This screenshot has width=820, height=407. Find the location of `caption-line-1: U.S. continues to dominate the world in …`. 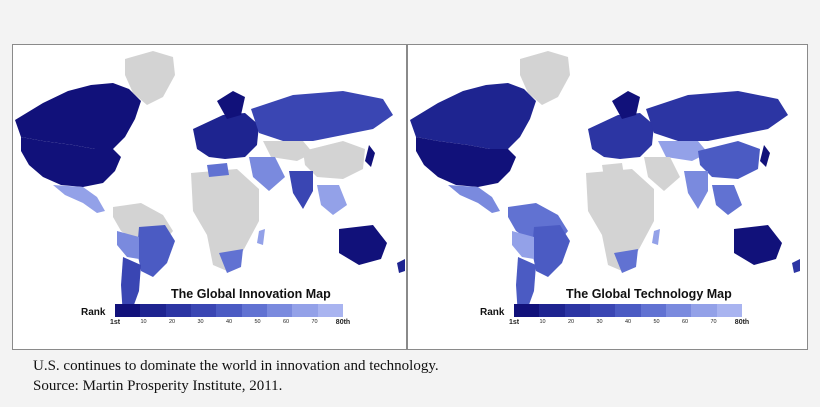

caption-line-1: U.S. continues to dominate the world in … is located at coordinates (236, 366).